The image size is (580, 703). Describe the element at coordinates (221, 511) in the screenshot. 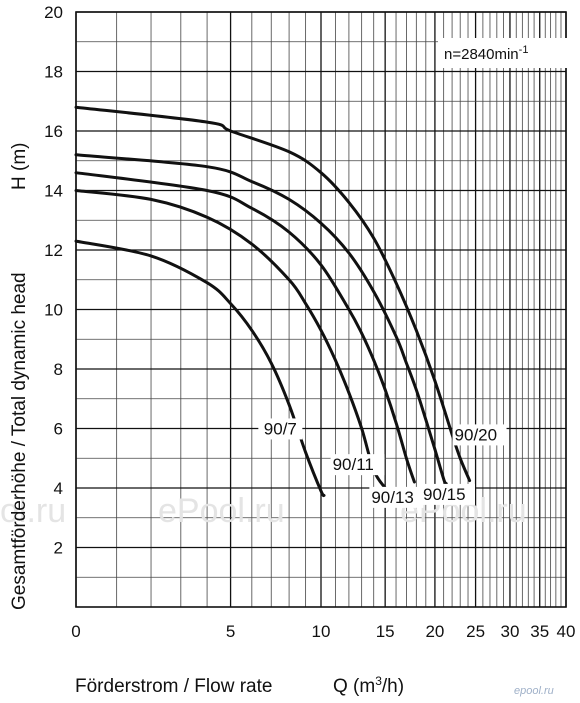

I see `watermark-2: ePool.ru` at that location.